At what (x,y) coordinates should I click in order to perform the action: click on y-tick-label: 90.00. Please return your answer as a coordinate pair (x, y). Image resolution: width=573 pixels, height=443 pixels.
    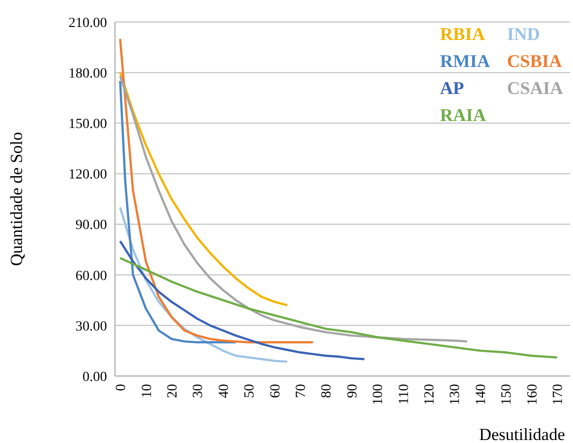
    Looking at the image, I should click on (91, 226).